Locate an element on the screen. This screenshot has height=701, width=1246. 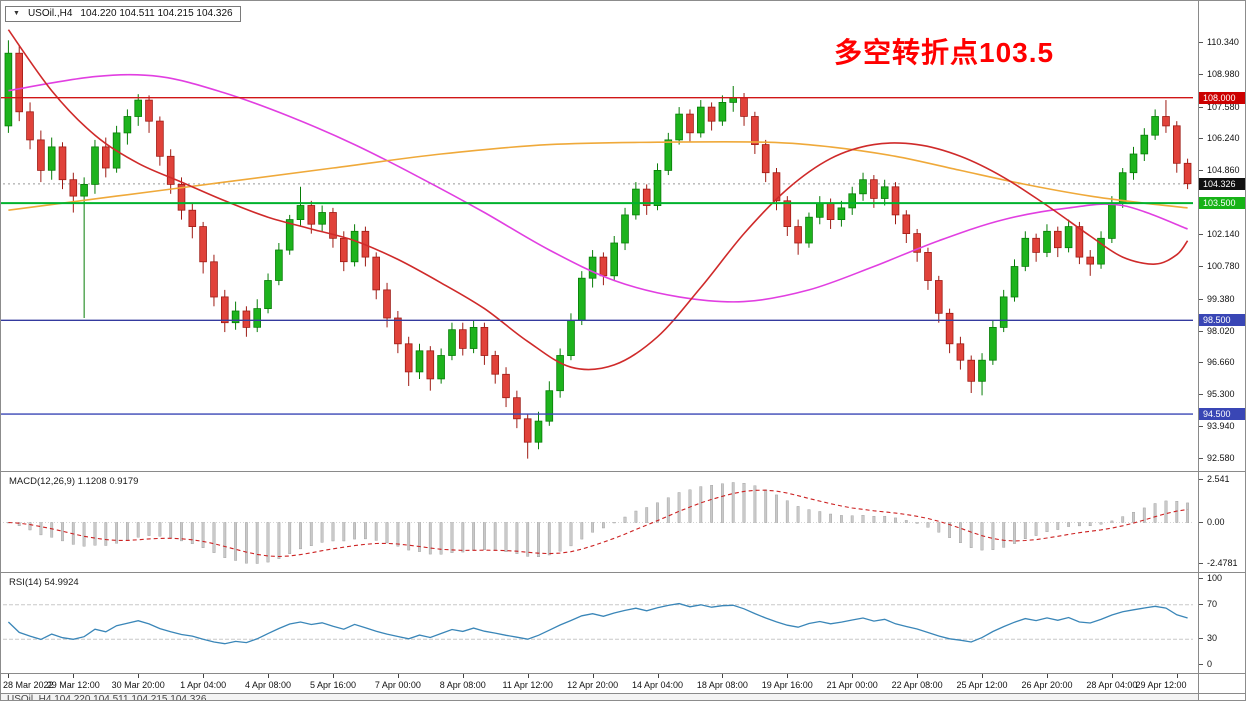
price-axis-label: -2.4781 is located at coordinates (1222, 563).